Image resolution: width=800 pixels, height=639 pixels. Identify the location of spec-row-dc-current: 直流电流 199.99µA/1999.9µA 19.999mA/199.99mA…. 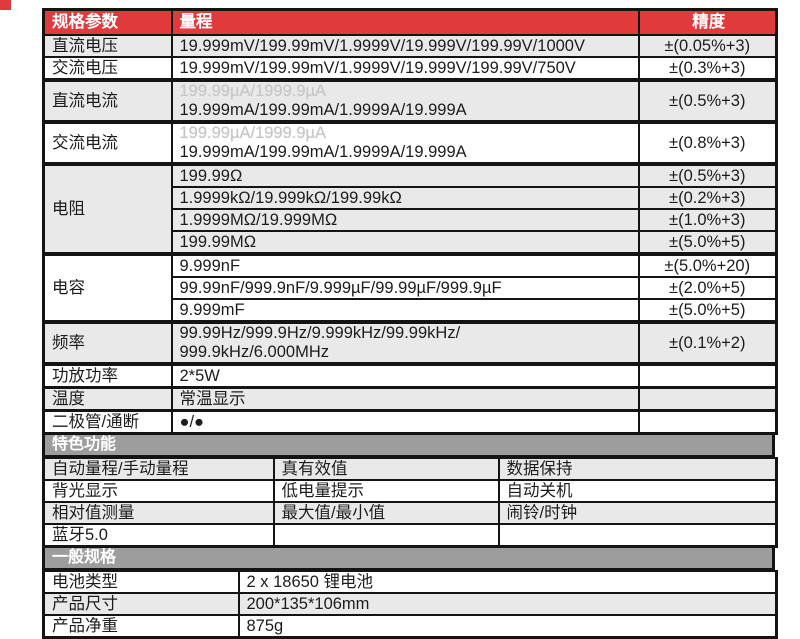
(410, 100).